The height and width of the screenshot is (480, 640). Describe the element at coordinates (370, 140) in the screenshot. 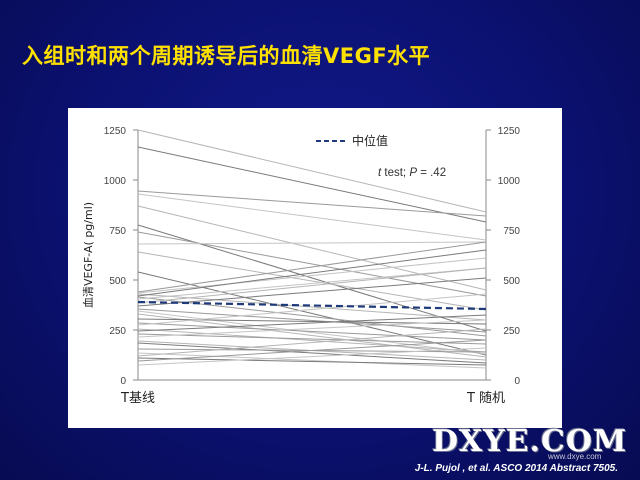

I see `legend-median-label: 中位值` at that location.